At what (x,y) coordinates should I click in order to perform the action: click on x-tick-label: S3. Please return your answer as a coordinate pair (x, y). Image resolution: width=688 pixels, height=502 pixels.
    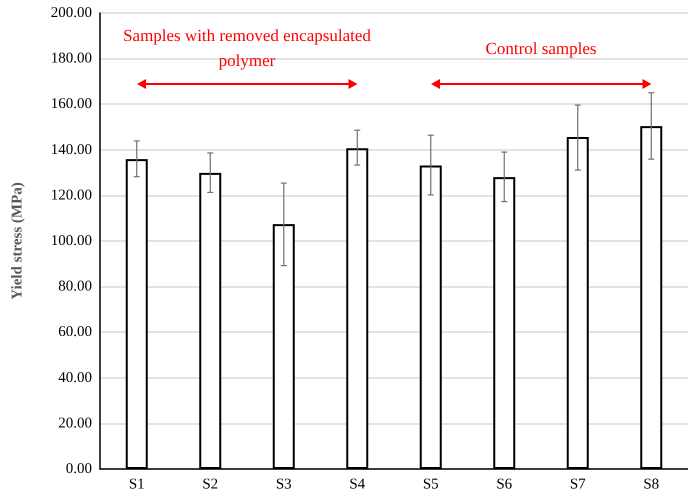
    Looking at the image, I should click on (284, 484).